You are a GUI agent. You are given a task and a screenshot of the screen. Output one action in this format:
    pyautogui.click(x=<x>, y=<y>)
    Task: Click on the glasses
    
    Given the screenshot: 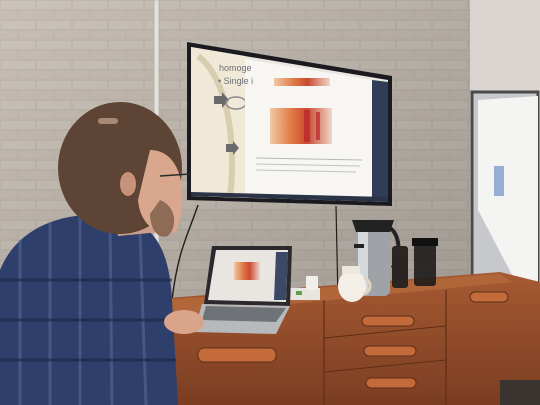 What is the action you would take?
    pyautogui.click(x=175, y=175)
    